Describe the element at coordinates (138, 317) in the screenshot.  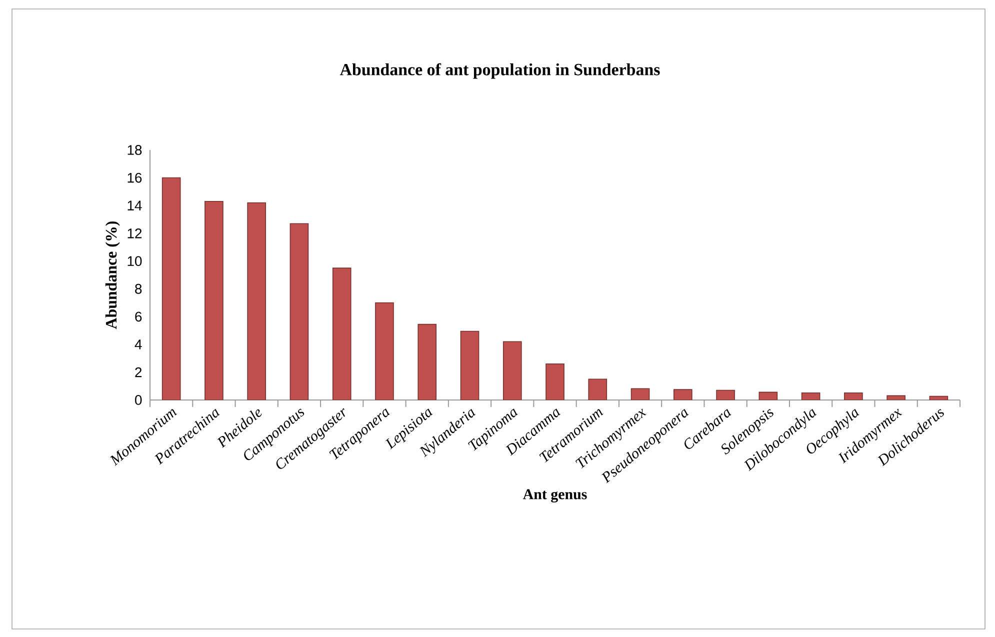
I see `y-tick-label: 6` at that location.